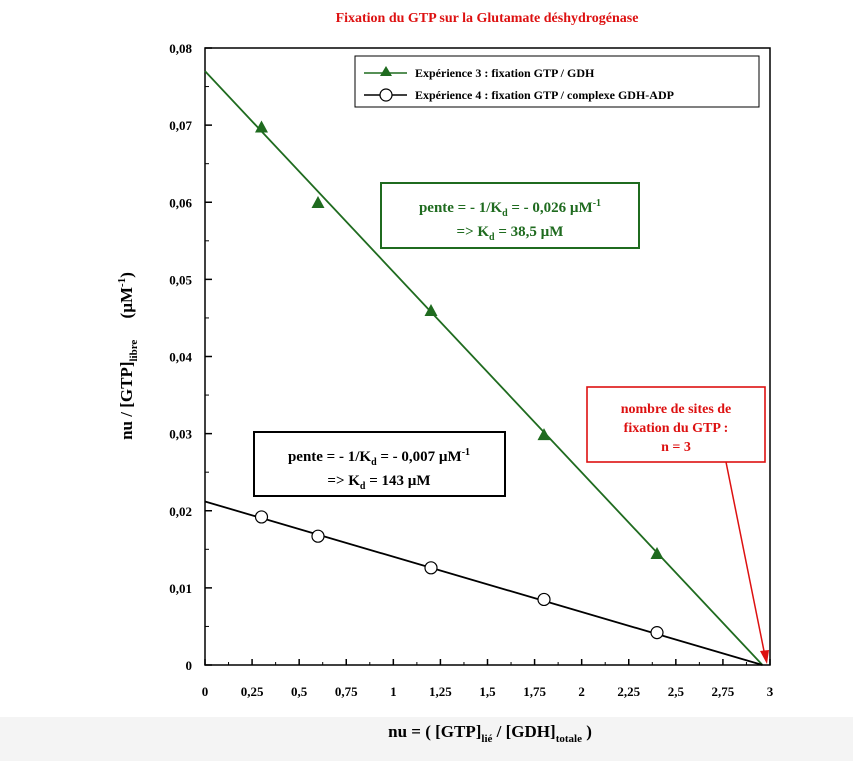  I want to click on x-tick-label: 3, so click(770, 691).